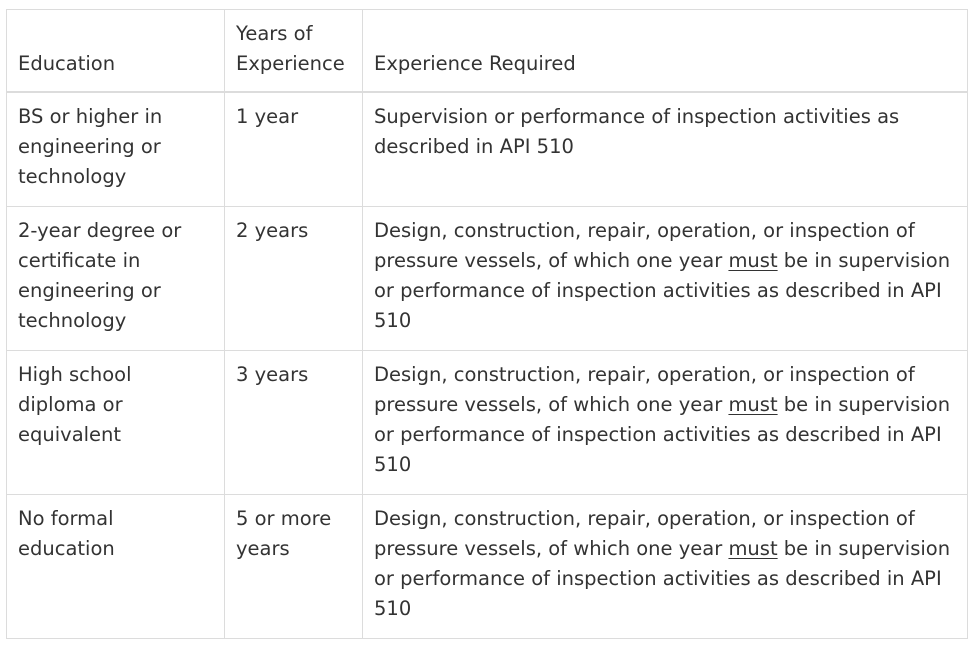 This screenshot has height=650, width=975. Describe the element at coordinates (293, 422) in the screenshot. I see `years-cell: 3 years` at that location.